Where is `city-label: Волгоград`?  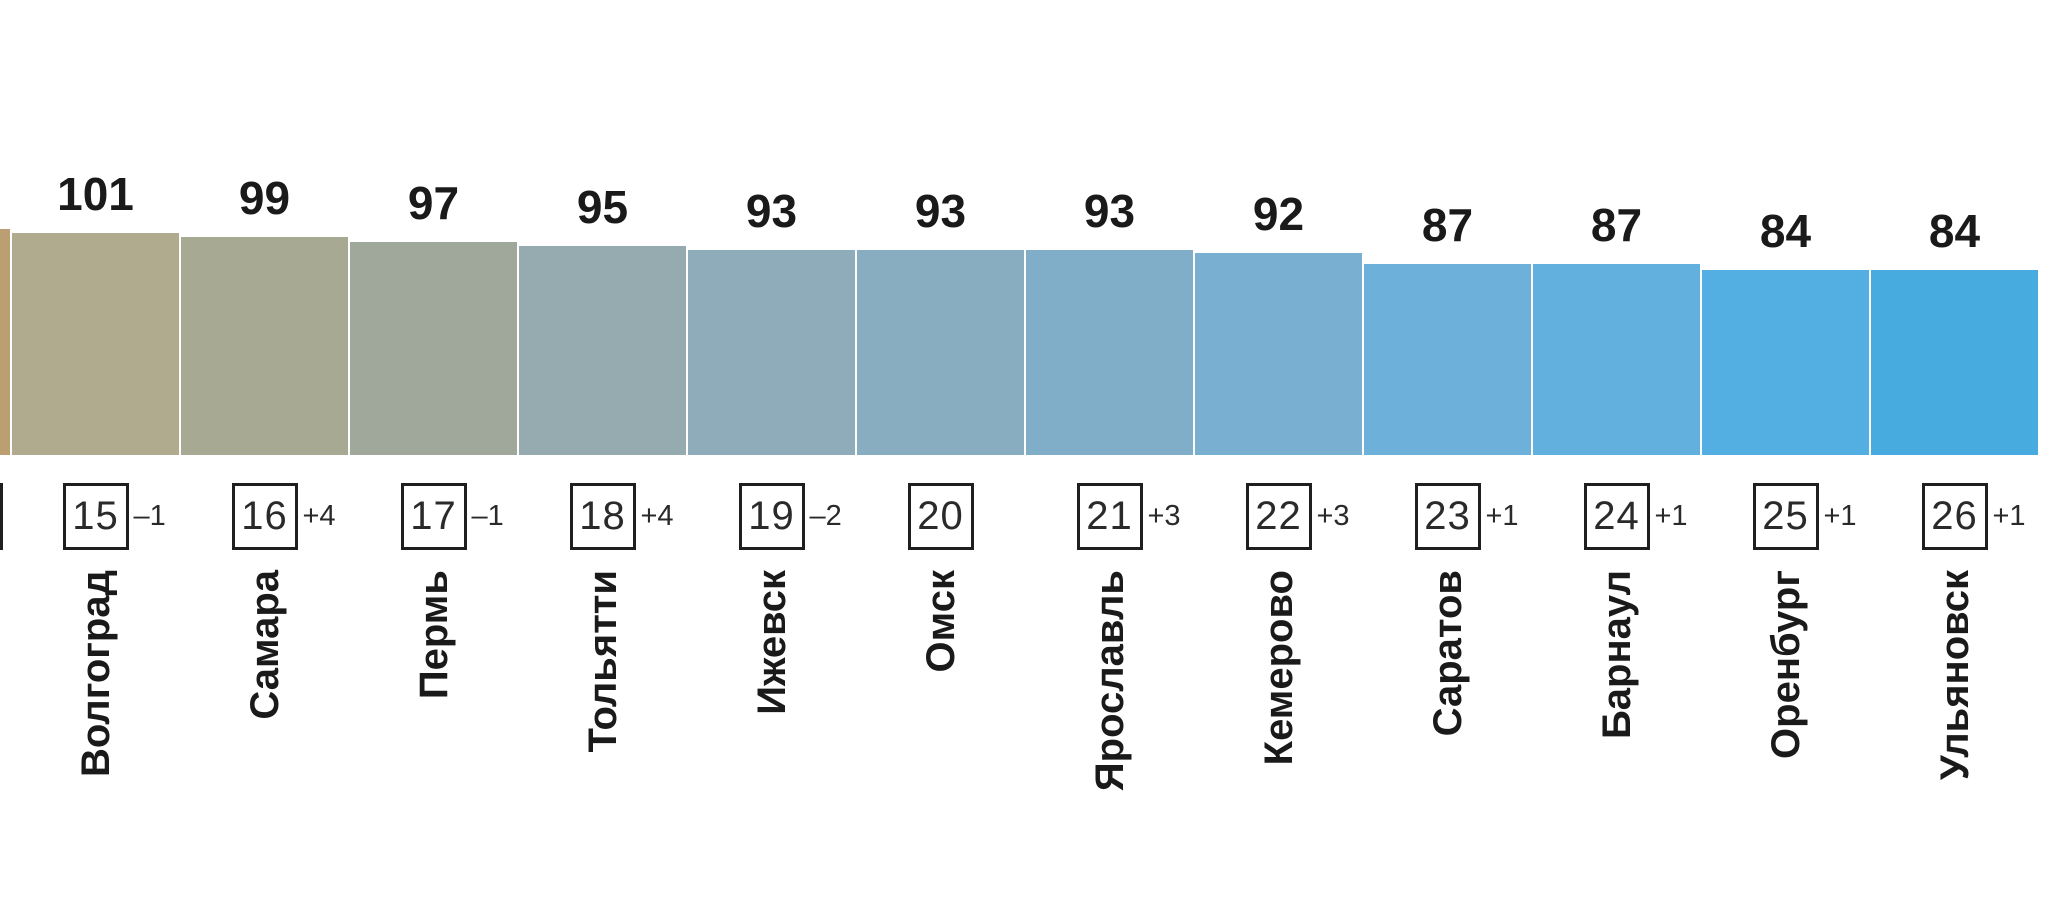 city-label: Волгоград is located at coordinates (95, 674).